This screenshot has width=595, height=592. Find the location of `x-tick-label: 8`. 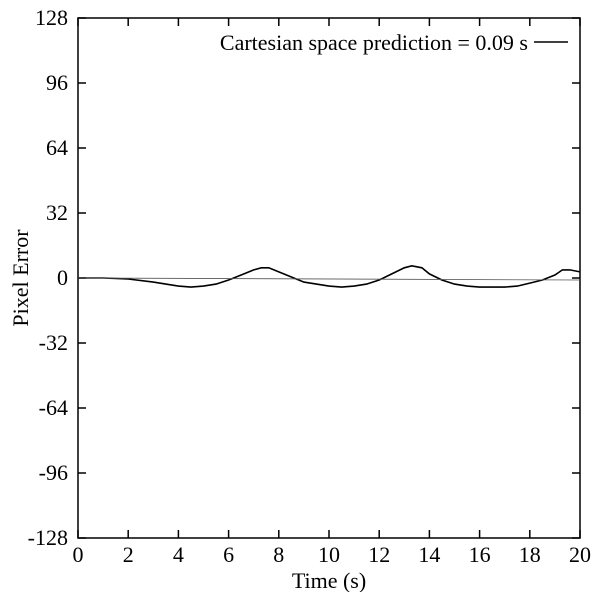

x-tick-label: 8 is located at coordinates (278, 554).